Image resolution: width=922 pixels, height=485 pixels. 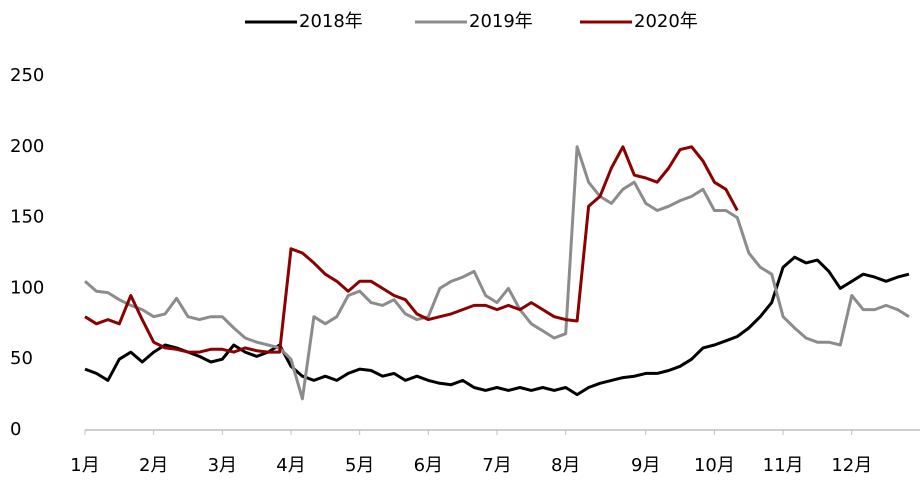 I want to click on x-tick-label: 3月, so click(x=222, y=465).